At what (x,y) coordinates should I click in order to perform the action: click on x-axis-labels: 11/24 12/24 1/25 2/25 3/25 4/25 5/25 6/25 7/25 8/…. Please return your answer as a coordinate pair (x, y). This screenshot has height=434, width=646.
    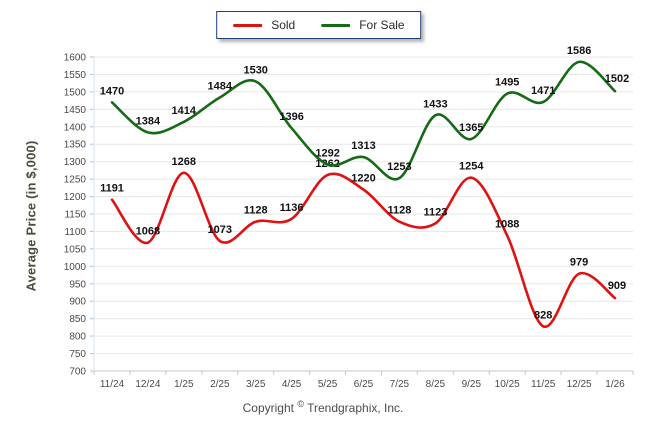
    Looking at the image, I should click on (362, 384).